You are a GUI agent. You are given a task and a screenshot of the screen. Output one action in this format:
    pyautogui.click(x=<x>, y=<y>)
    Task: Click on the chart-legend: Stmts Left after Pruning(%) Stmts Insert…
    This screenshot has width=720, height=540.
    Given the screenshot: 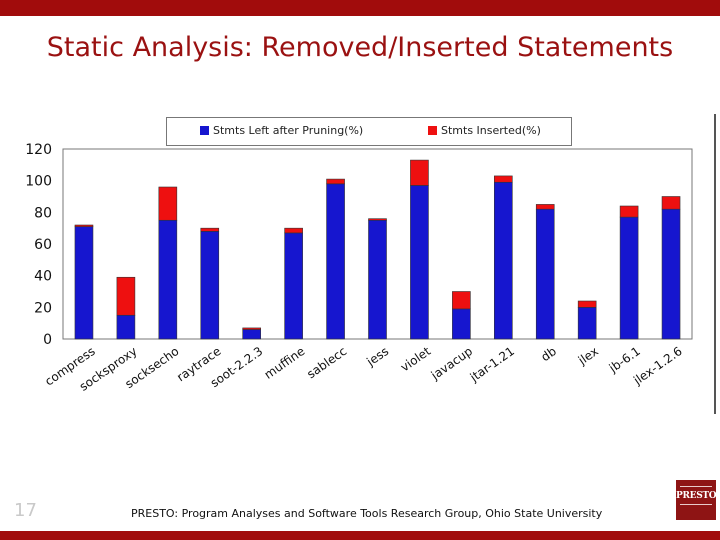 What is the action you would take?
    pyautogui.click(x=369, y=131)
    